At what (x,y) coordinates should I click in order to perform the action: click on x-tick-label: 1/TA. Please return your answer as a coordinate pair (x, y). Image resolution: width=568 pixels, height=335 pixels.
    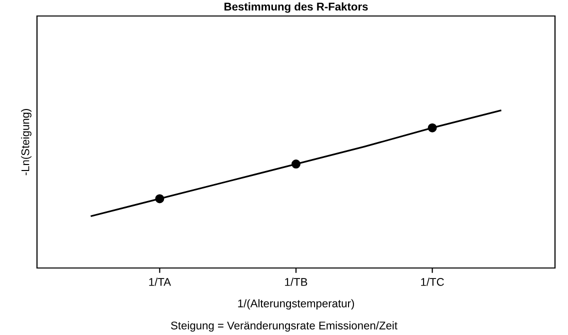
    Looking at the image, I should click on (160, 282).